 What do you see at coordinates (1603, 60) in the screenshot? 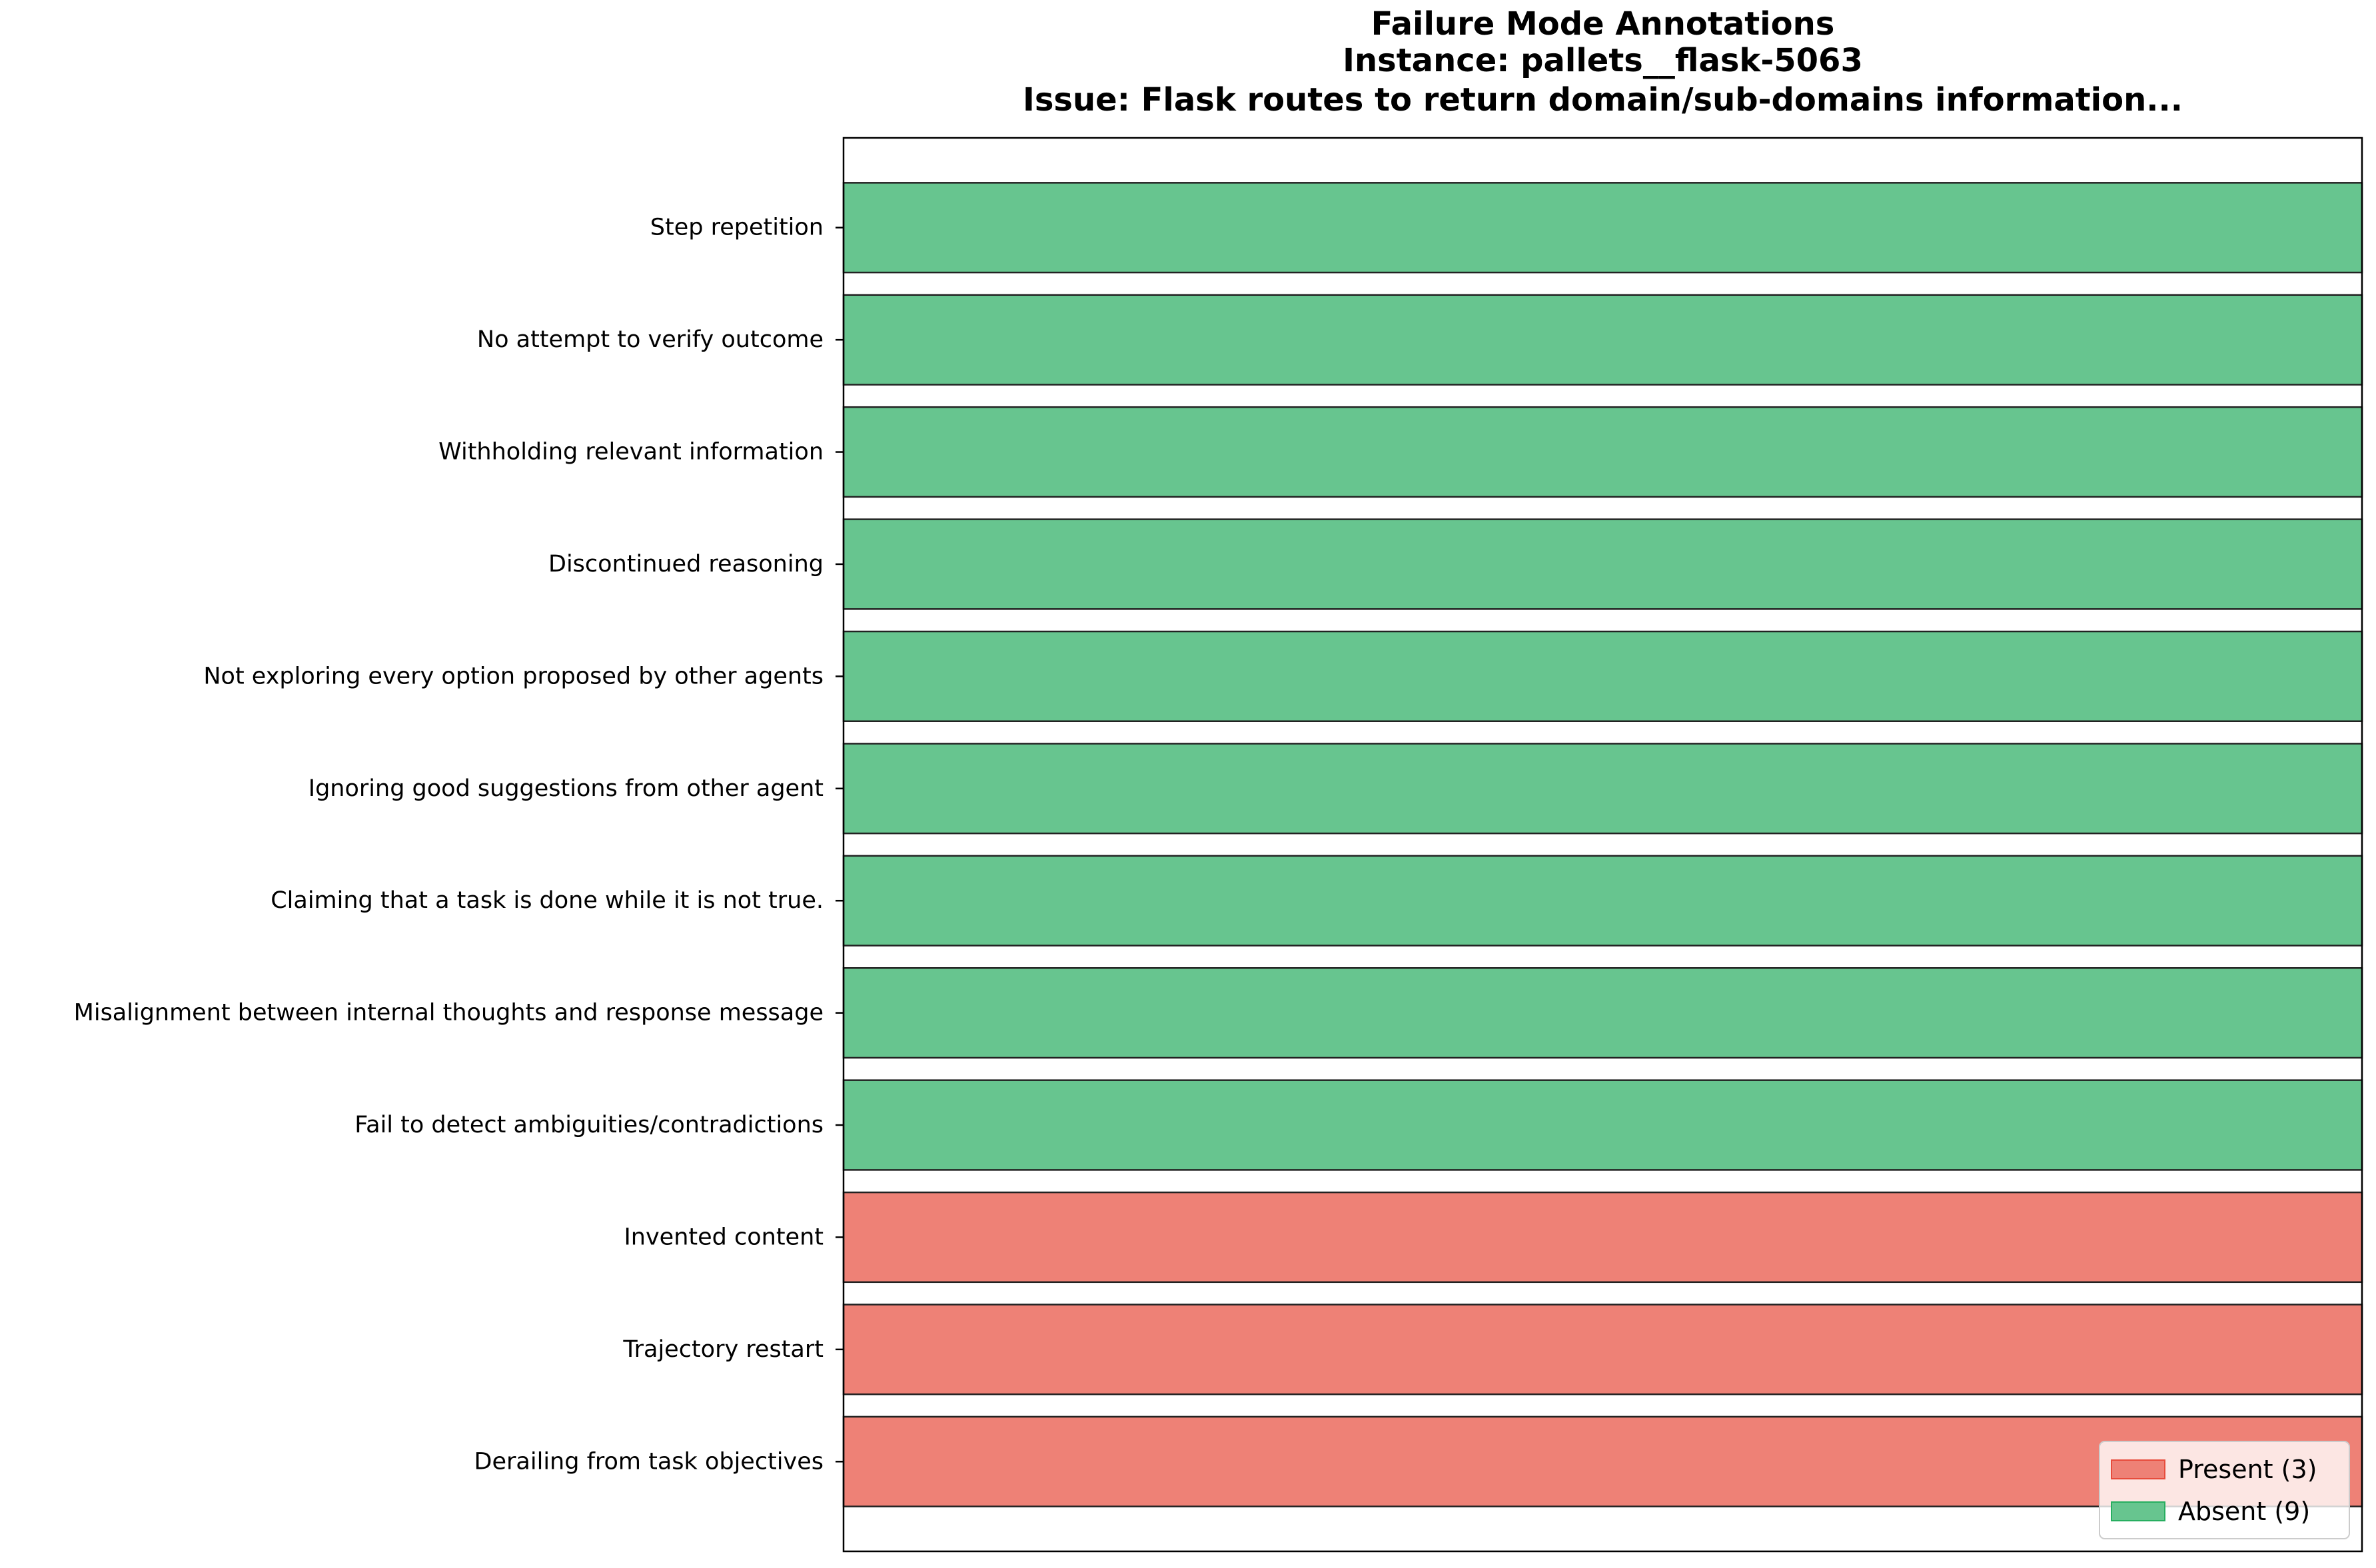
I see `title-line-2: Instance: pallets__flask-5063` at bounding box center [1603, 60].